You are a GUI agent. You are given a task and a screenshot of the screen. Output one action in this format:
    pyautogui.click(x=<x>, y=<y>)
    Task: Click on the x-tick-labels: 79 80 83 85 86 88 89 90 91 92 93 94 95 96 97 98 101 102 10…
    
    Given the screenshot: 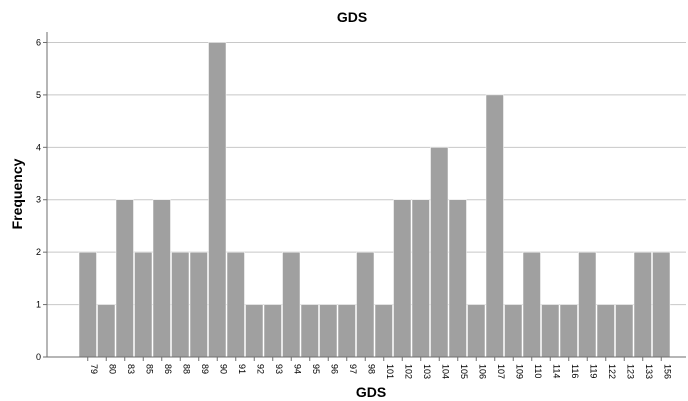 What is the action you would take?
    pyautogui.click(x=381, y=371)
    